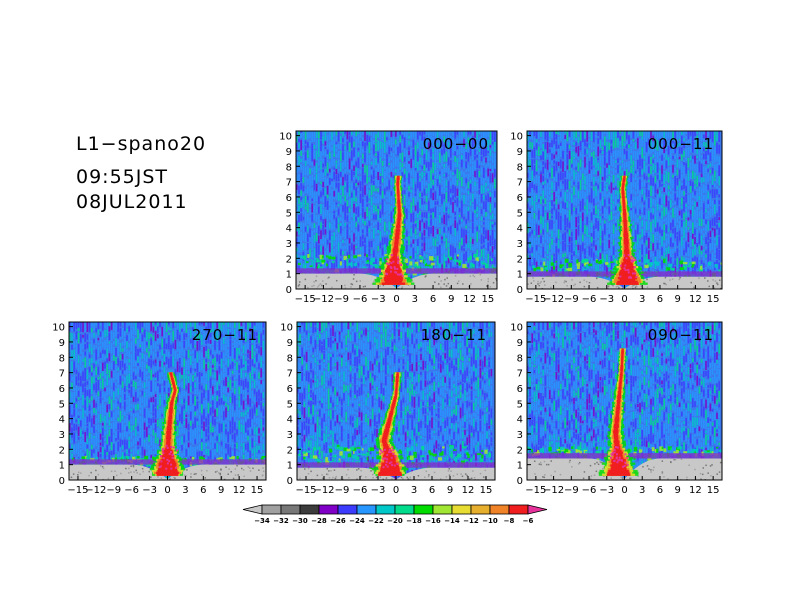  I want to click on colorbar-label: −6, so click(528, 521).